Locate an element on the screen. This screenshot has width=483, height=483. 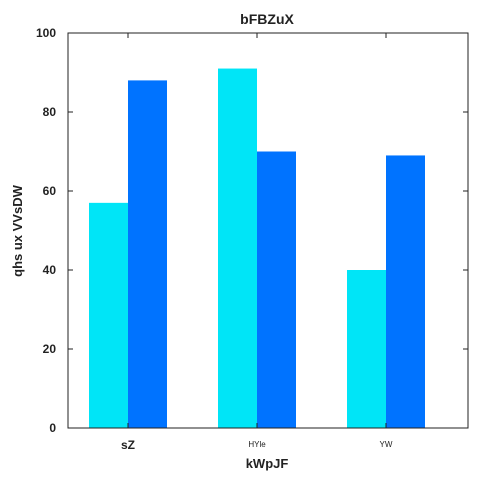
x-tick-label: sZ is located at coordinates (128, 445).